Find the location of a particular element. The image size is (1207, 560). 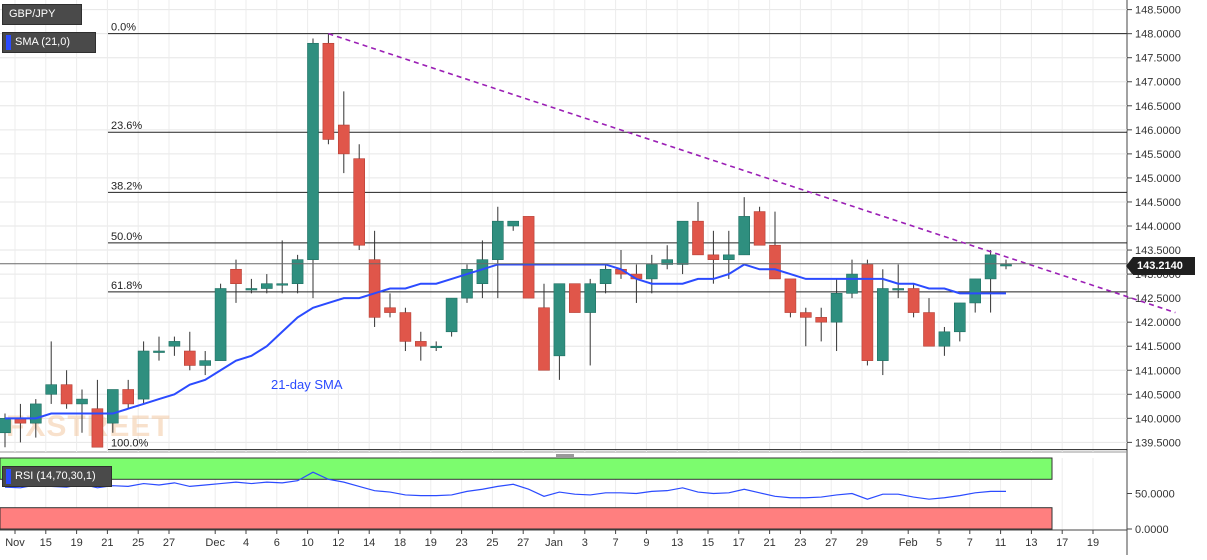

time-tick-label: 11 is located at coordinates (1000, 543).